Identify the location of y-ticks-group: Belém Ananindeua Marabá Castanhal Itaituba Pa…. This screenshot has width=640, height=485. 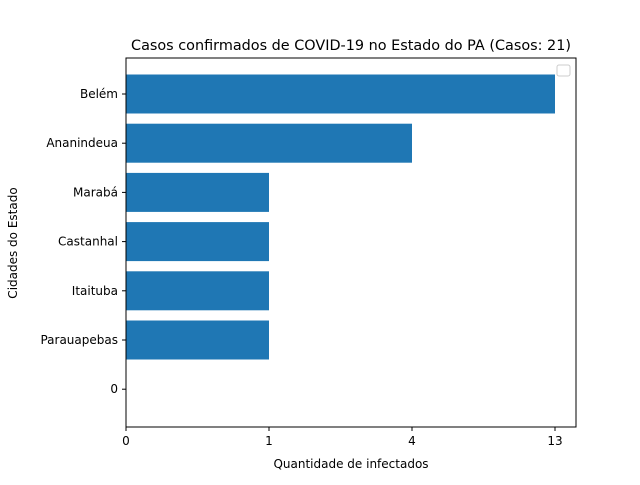
(83, 241).